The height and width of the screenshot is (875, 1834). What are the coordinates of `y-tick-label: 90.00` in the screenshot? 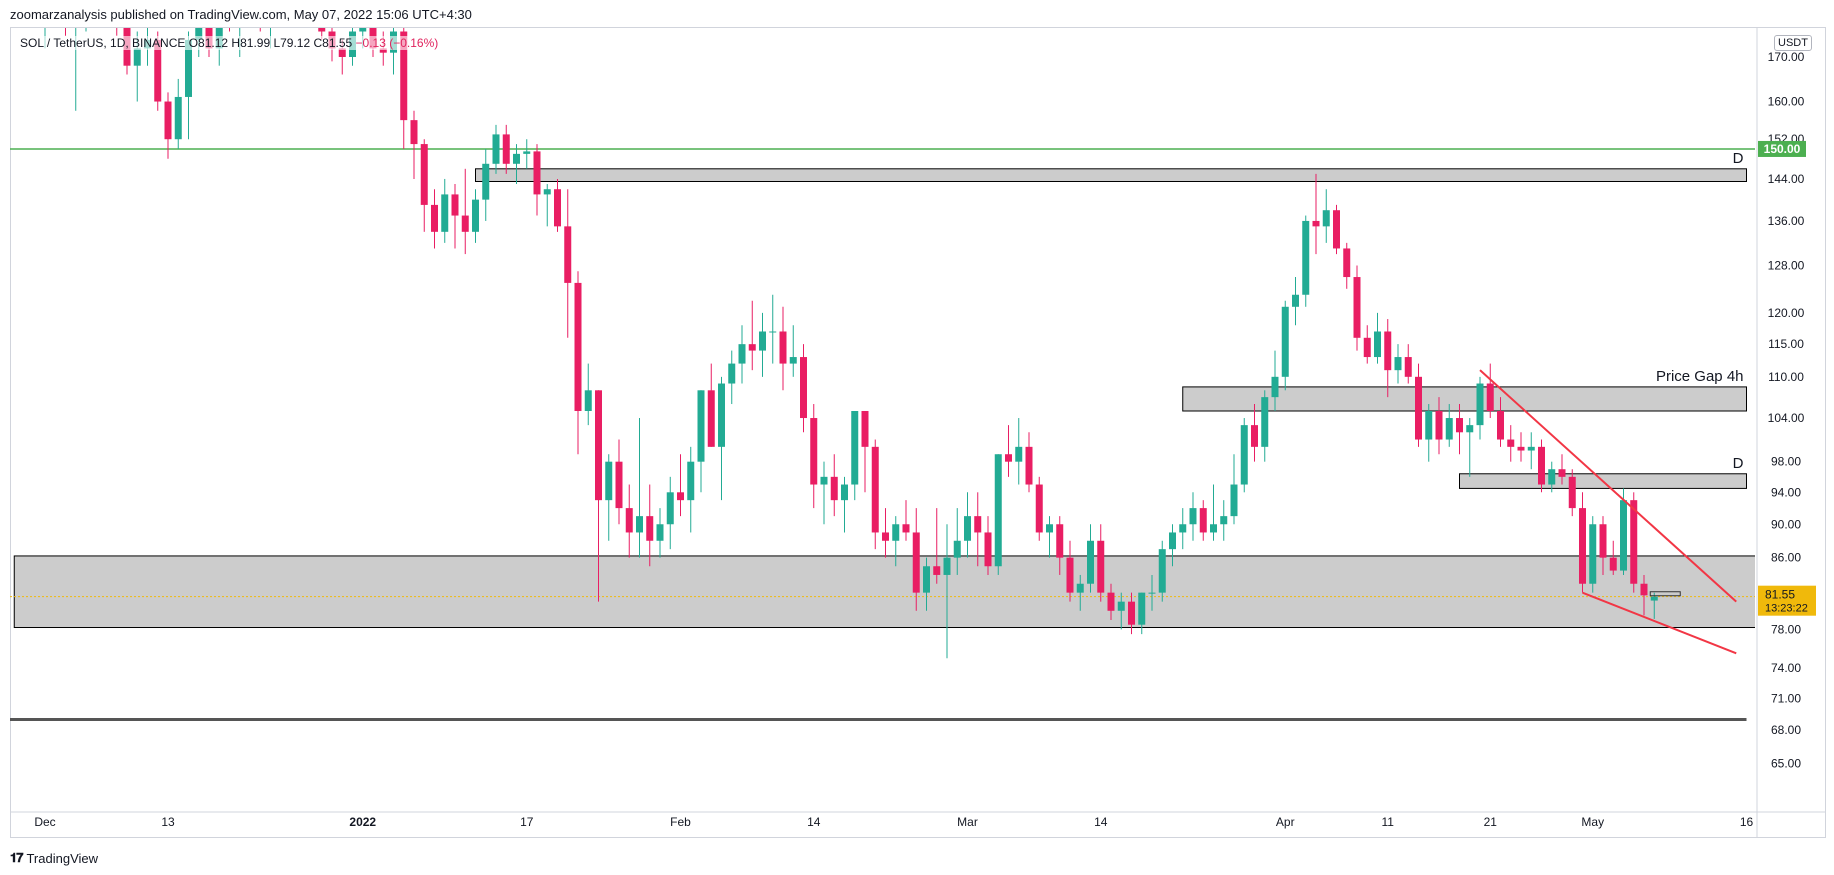 It's located at (1786, 524).